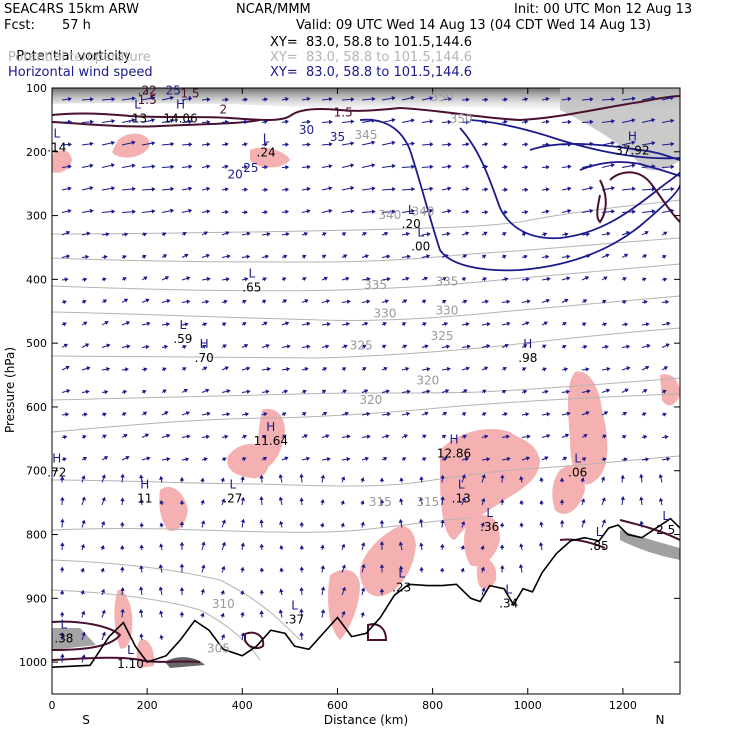 This screenshot has width=740, height=740. What do you see at coordinates (64, 625) in the screenshot?
I see `extremum-type: L` at bounding box center [64, 625].